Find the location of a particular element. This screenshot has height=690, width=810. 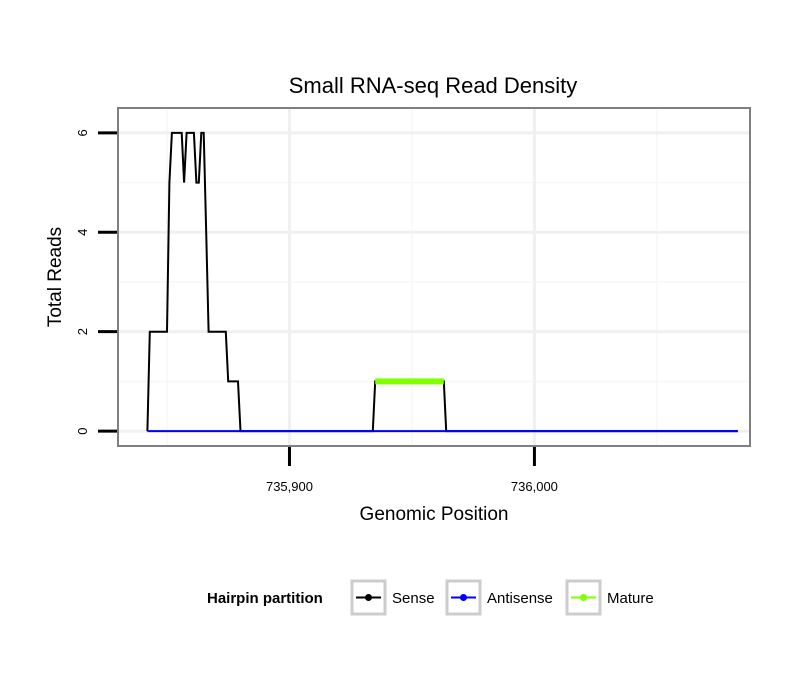

legend-point-sense is located at coordinates (368, 597).